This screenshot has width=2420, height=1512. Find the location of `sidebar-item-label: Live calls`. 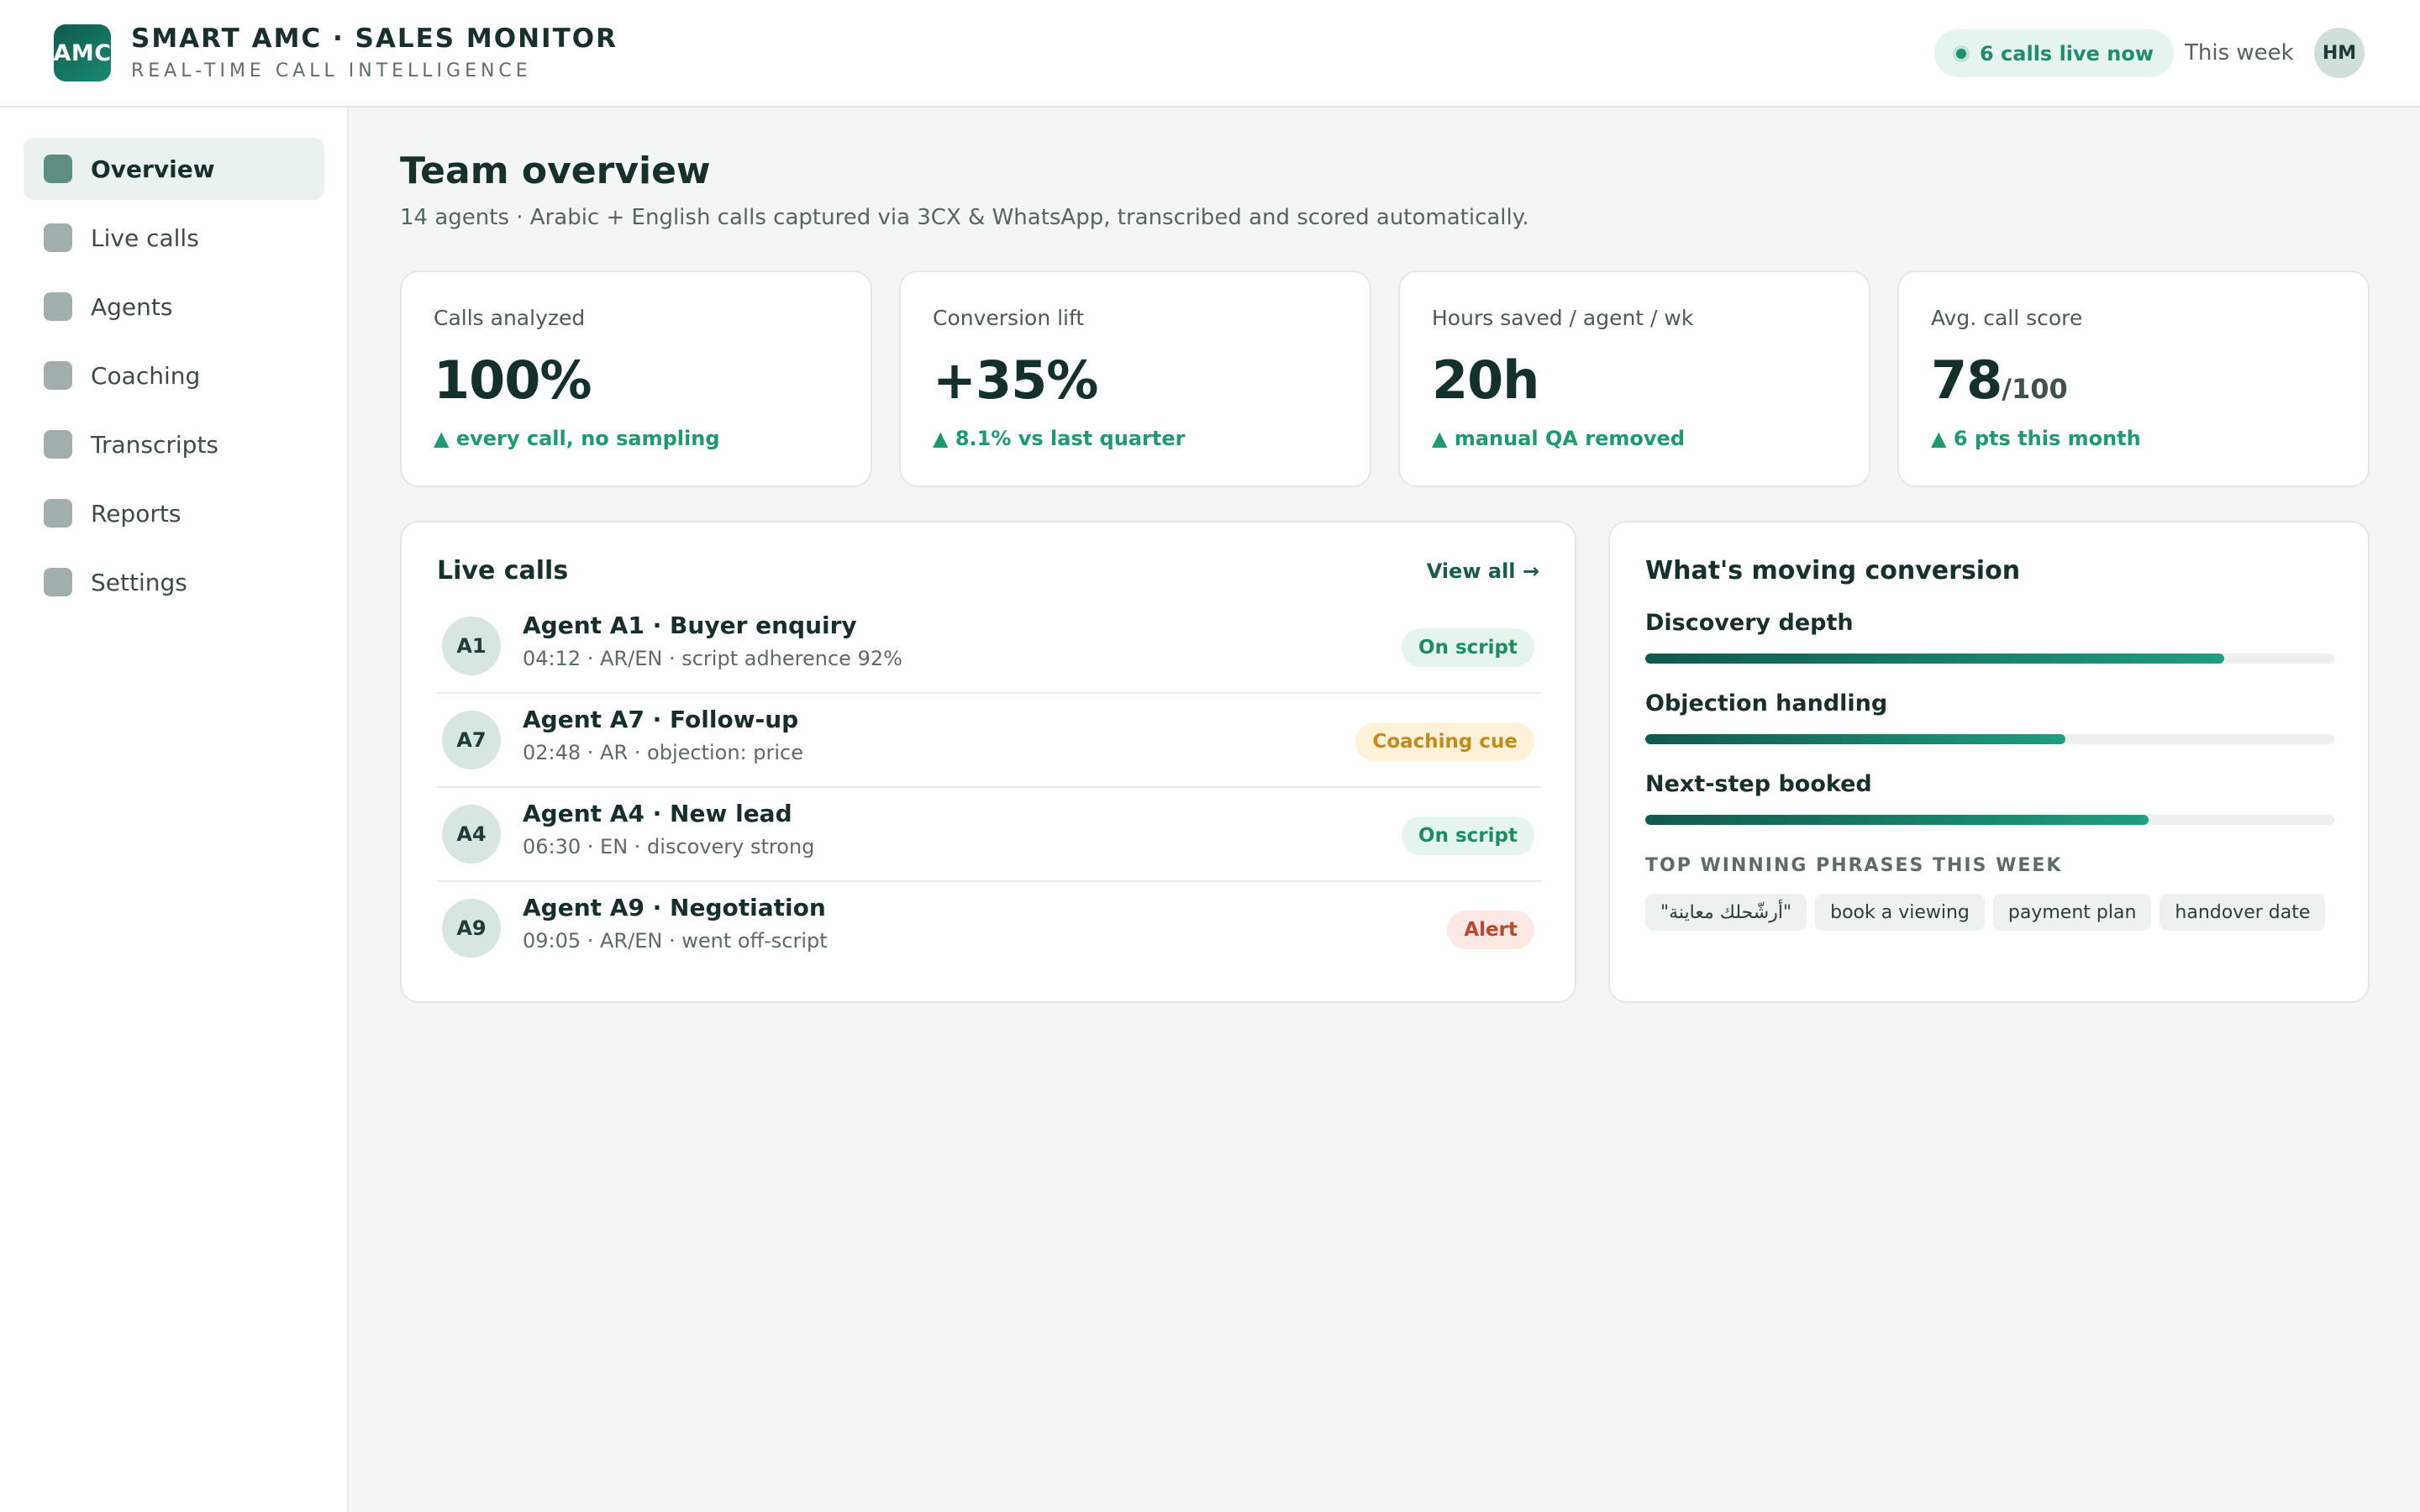

sidebar-item-label: Live calls is located at coordinates (145, 237).